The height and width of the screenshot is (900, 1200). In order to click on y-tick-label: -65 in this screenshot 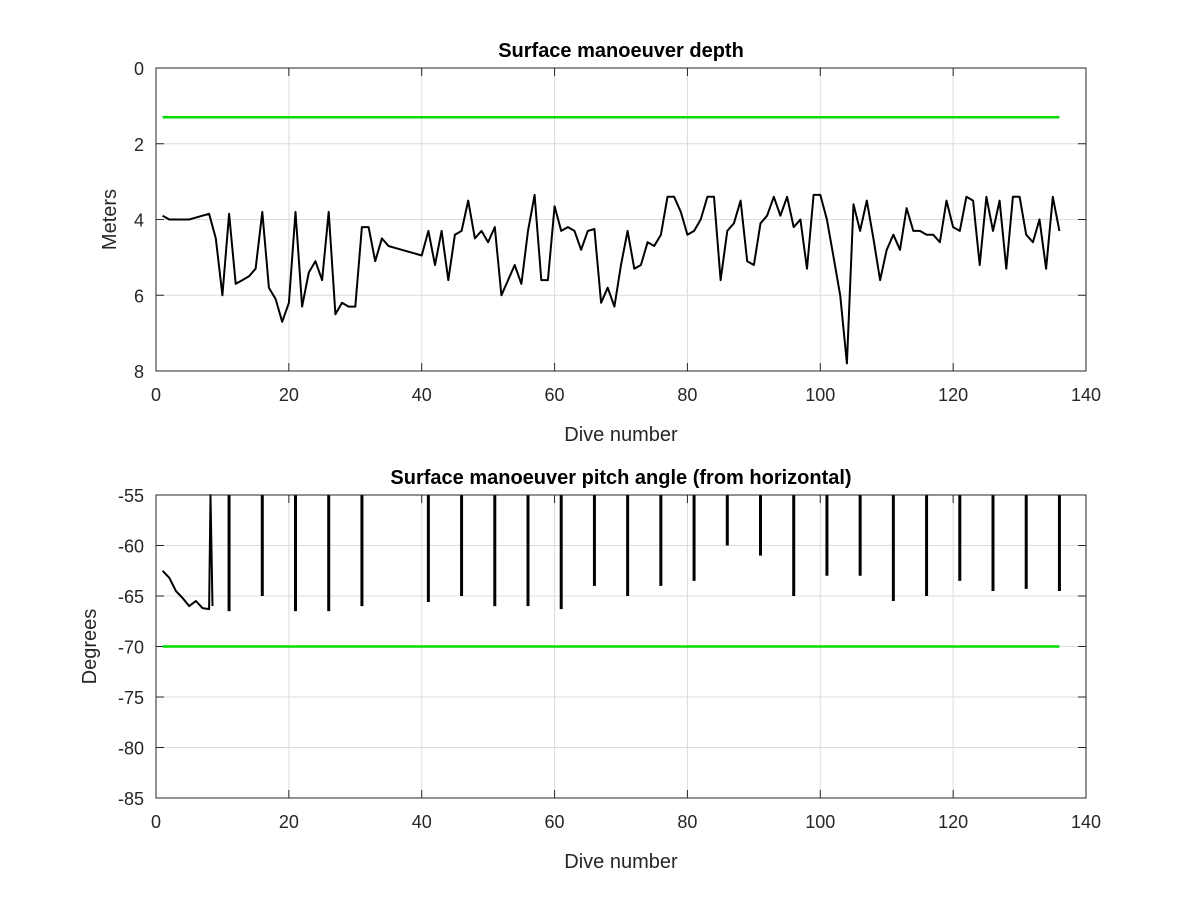, I will do `click(131, 597)`.